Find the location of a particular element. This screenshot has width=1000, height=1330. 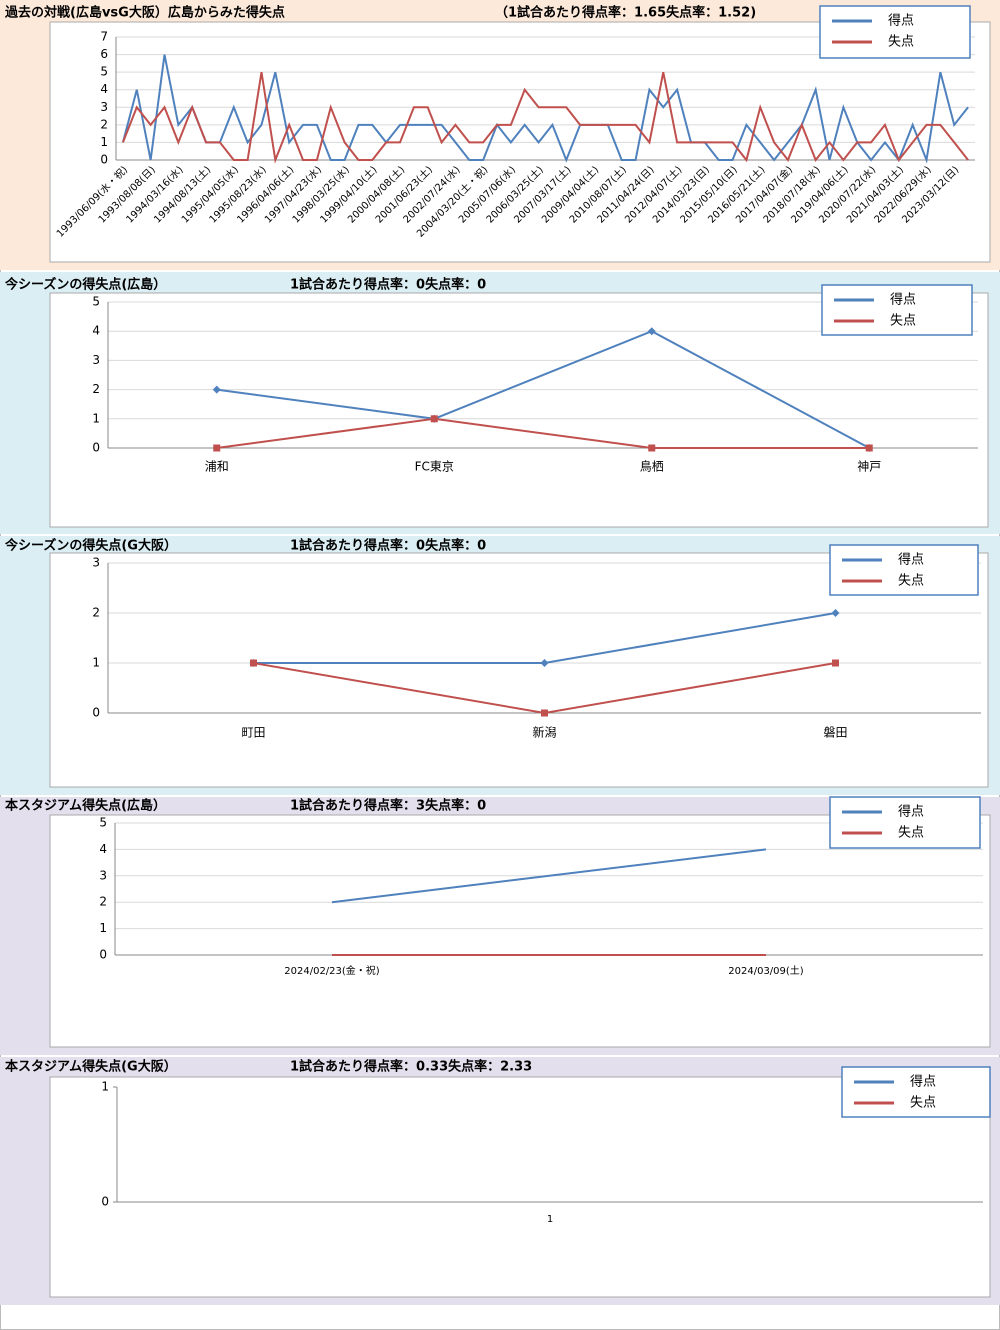

x-tick-label: 鳥栖 is located at coordinates (652, 466).